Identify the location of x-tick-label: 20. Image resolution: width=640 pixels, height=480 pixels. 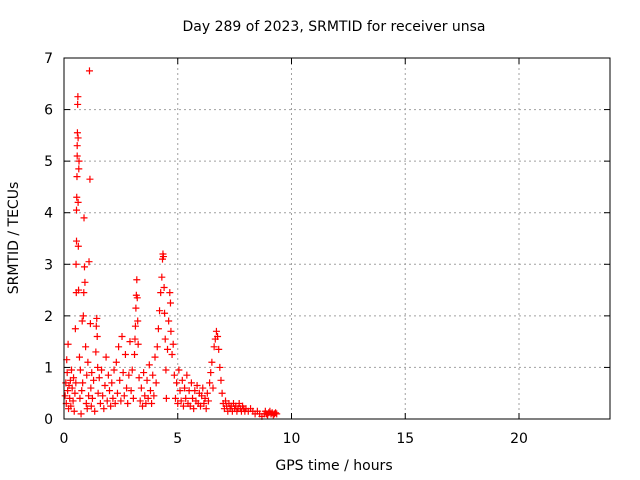
(519, 439).